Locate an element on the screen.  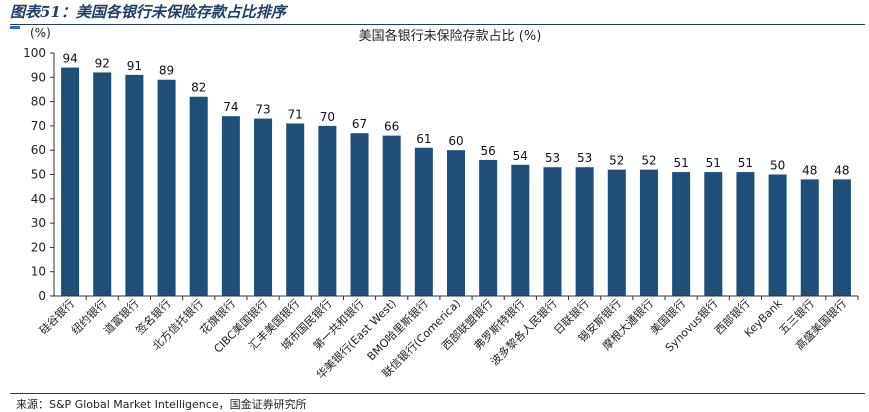
title-accent is located at coordinates (15, 27).